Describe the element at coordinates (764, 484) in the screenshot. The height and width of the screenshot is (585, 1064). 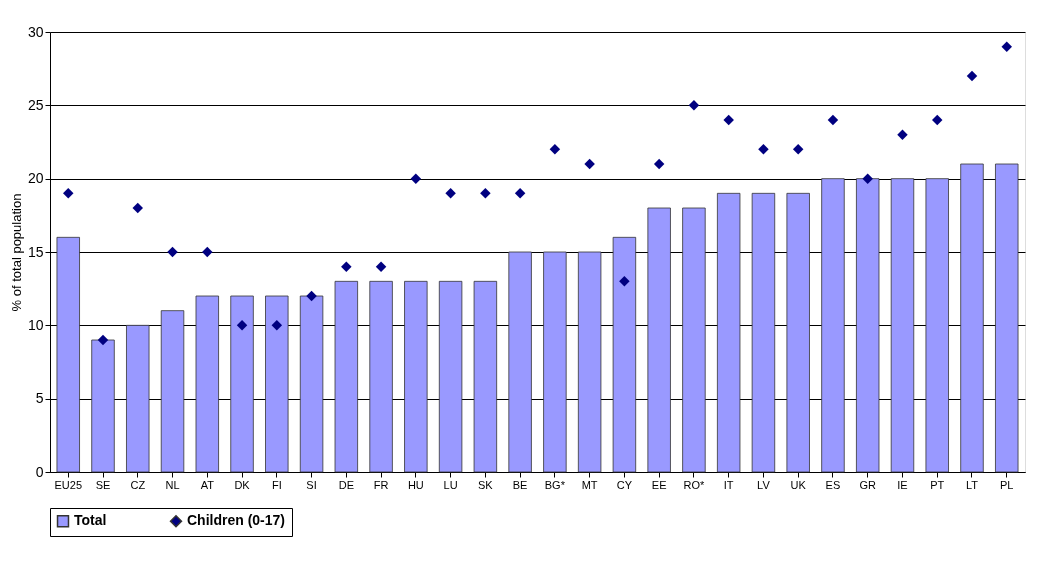
I see `x-tick-label: LV` at that location.